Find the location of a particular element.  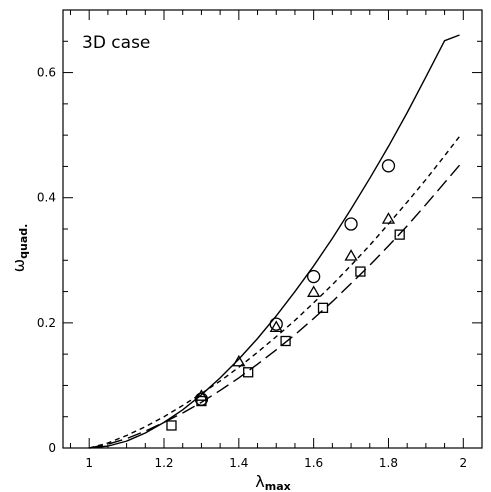

y-tick-label: 0.6 is located at coordinates (46, 73).